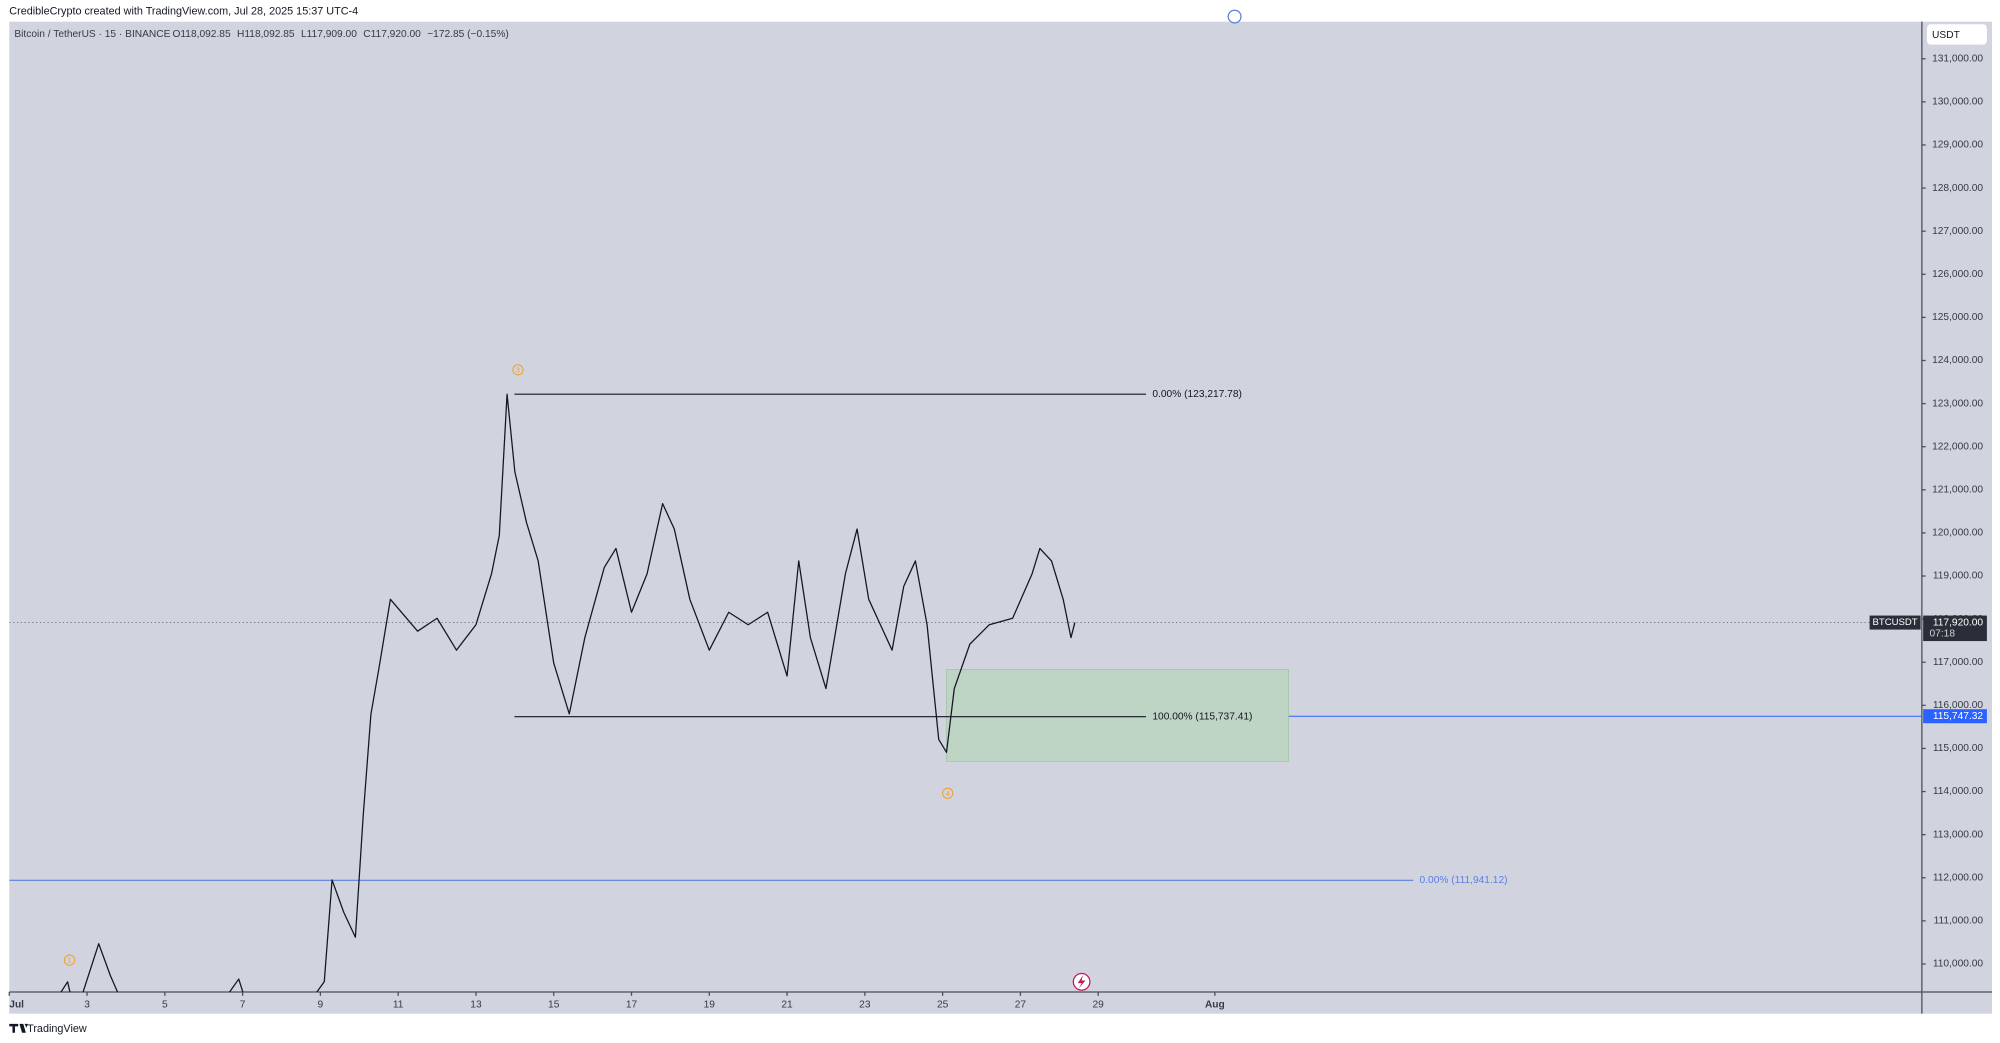  Describe the element at coordinates (1957, 446) in the screenshot. I see `y-tick-label: 122,000.00` at that location.